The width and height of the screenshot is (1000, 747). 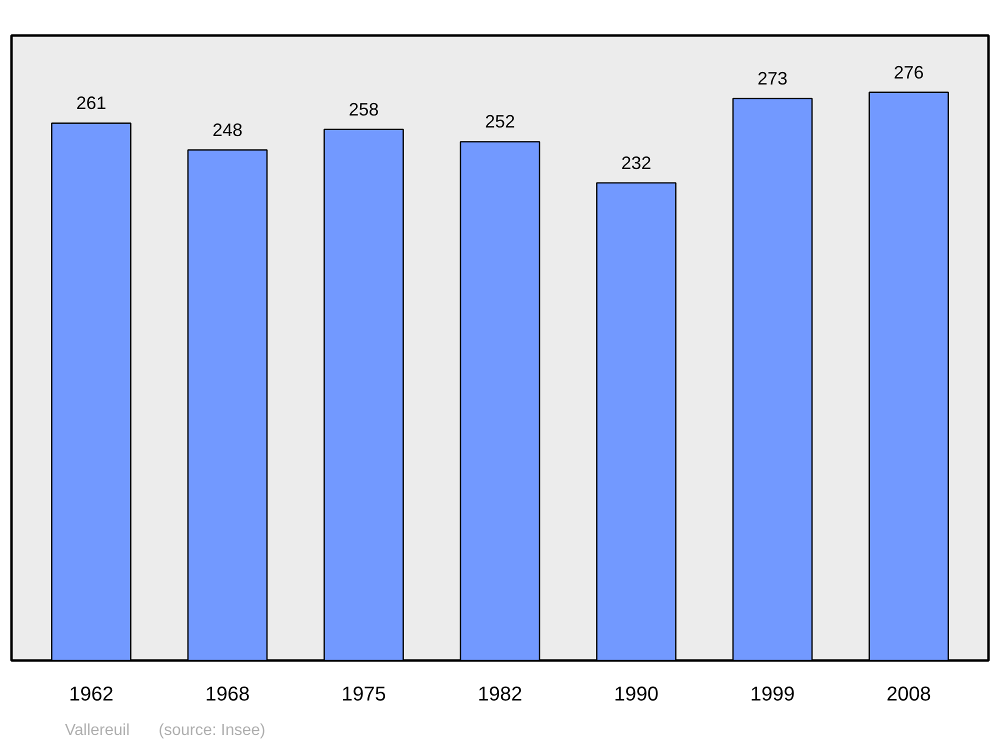 What do you see at coordinates (500, 122) in the screenshot?
I see `data-label: 252` at bounding box center [500, 122].